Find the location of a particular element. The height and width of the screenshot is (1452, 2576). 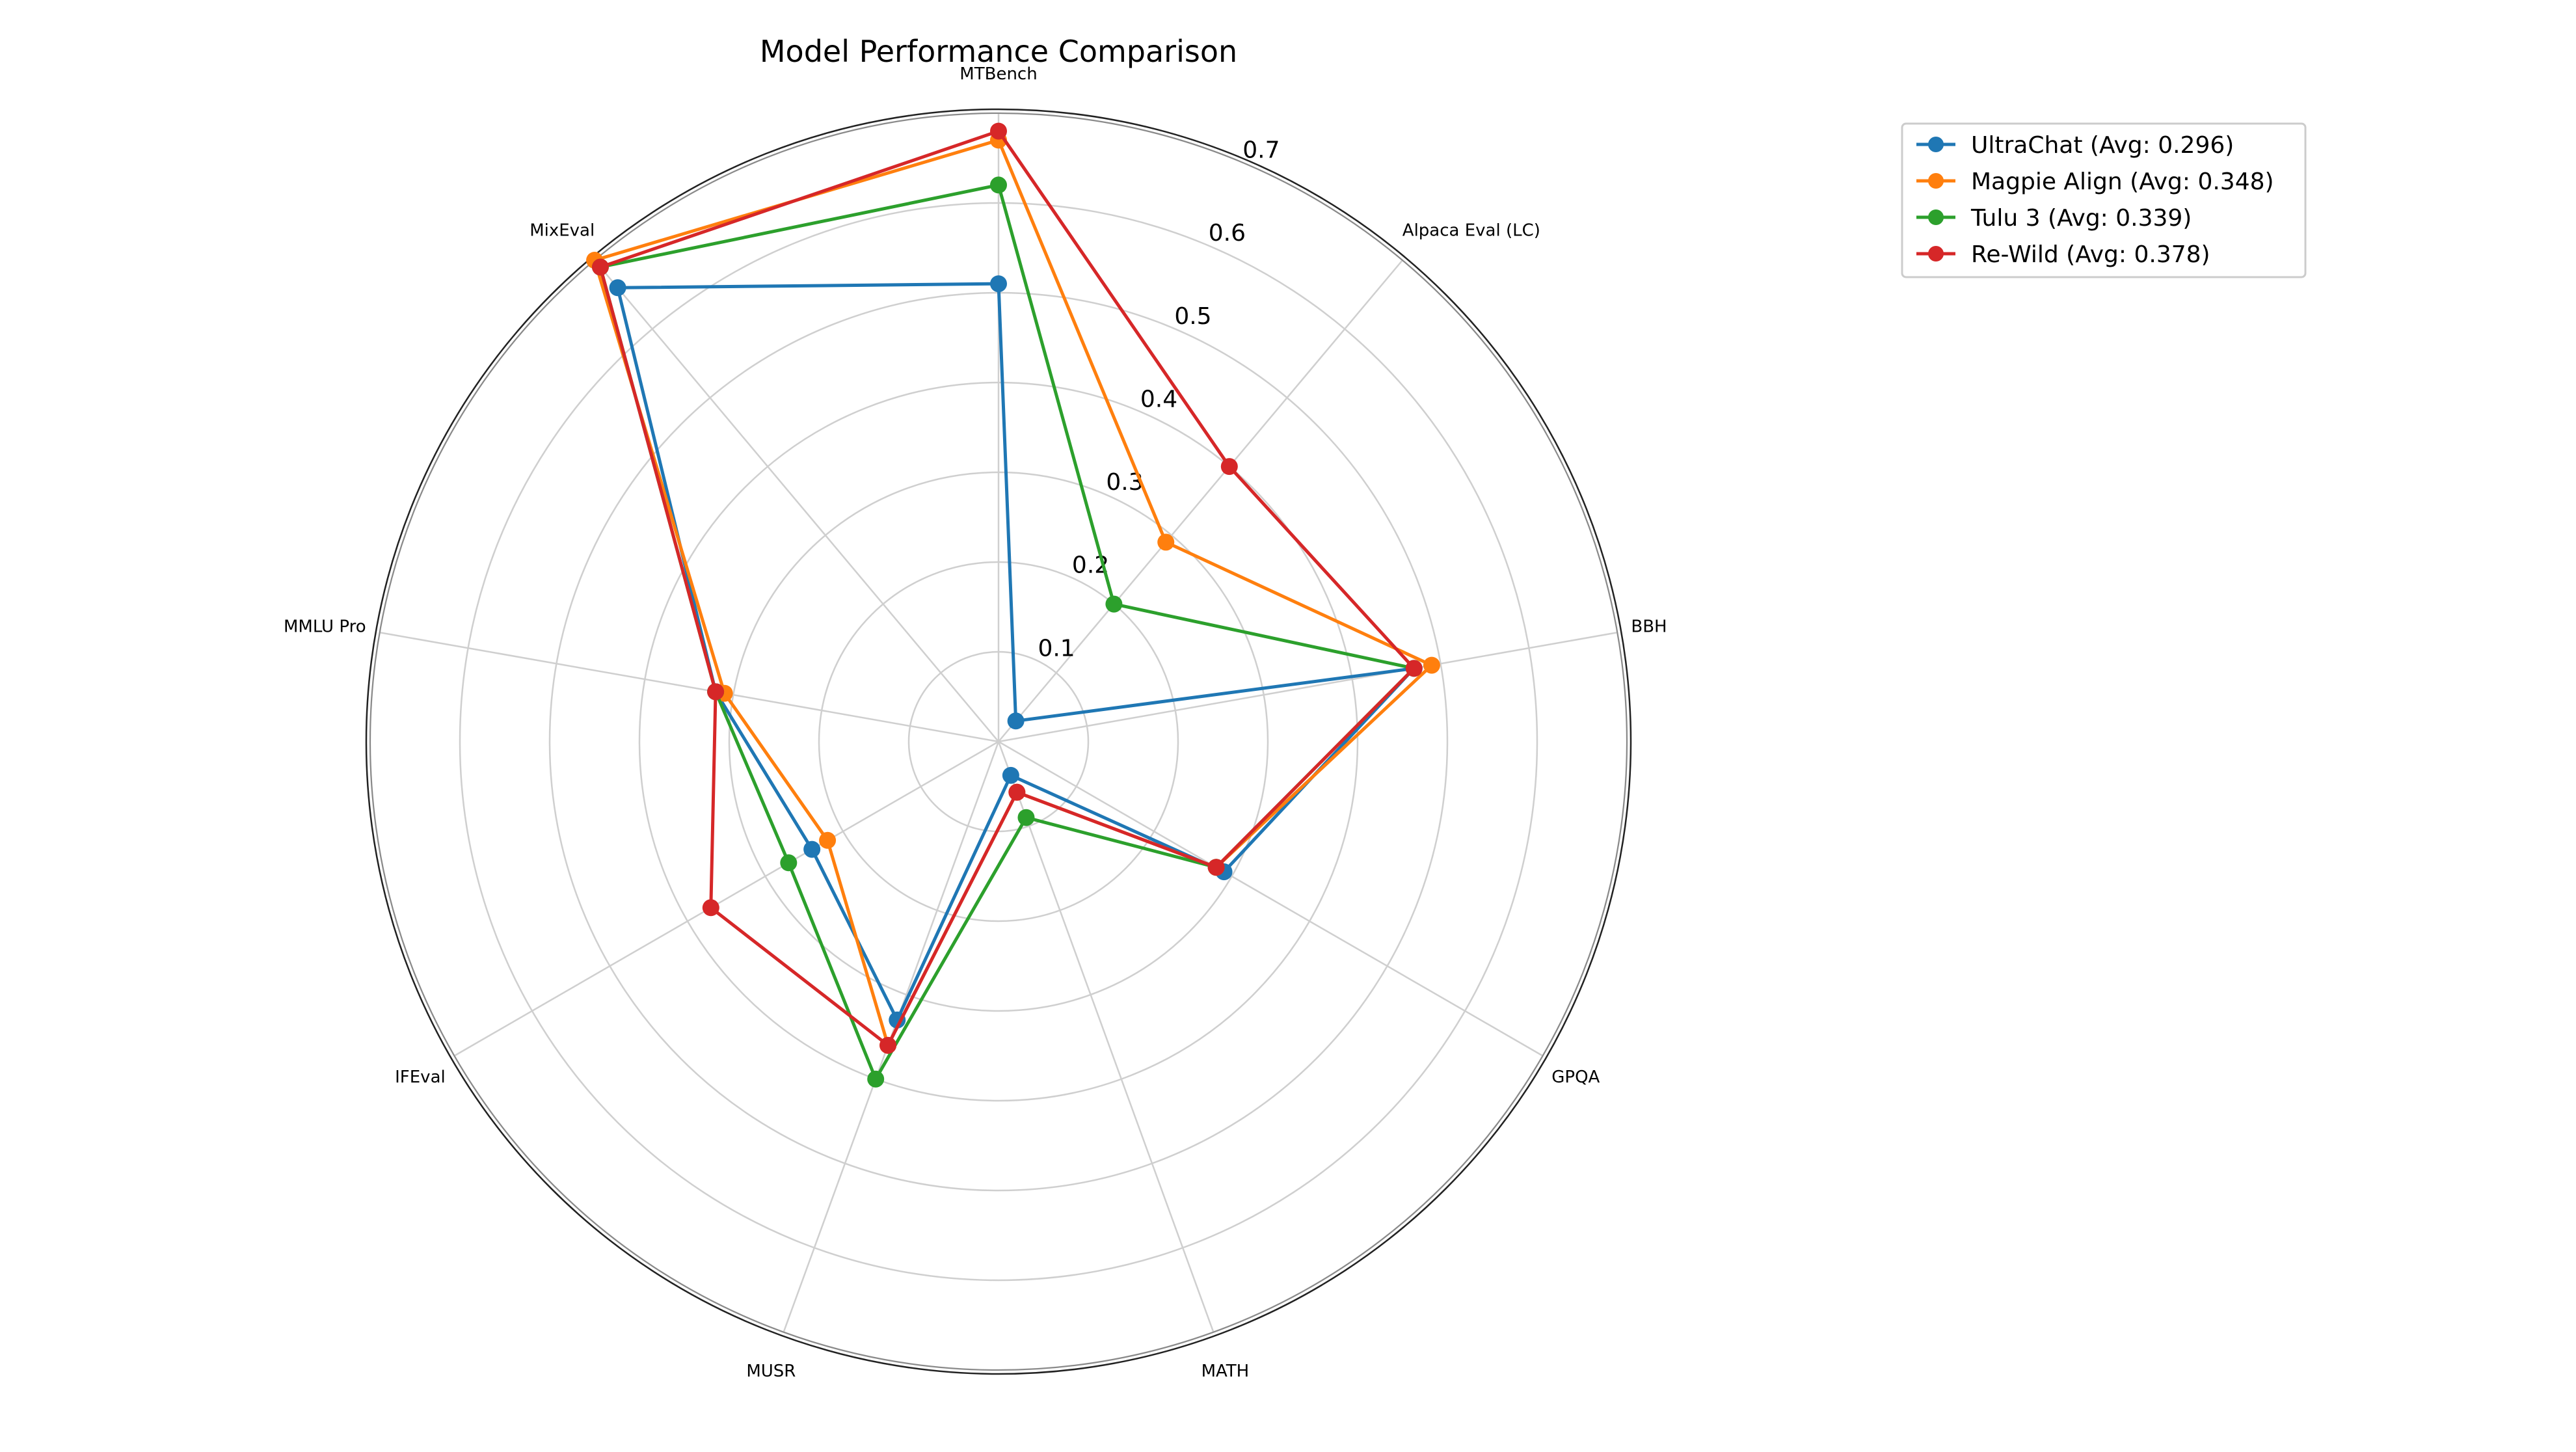

legend-label: Re-Wild (Avg: 0.378) is located at coordinates (2090, 254).